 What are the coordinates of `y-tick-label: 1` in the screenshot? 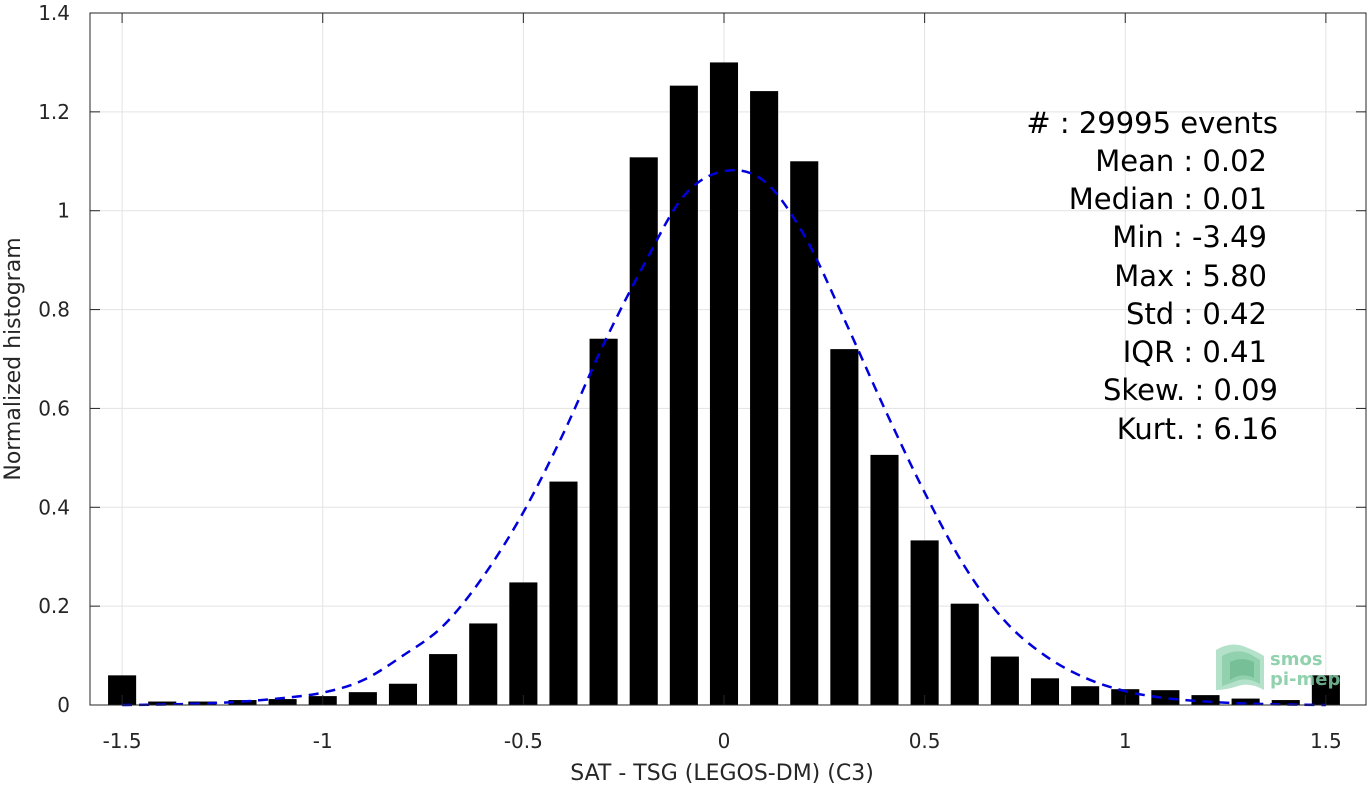 It's located at (63, 211).